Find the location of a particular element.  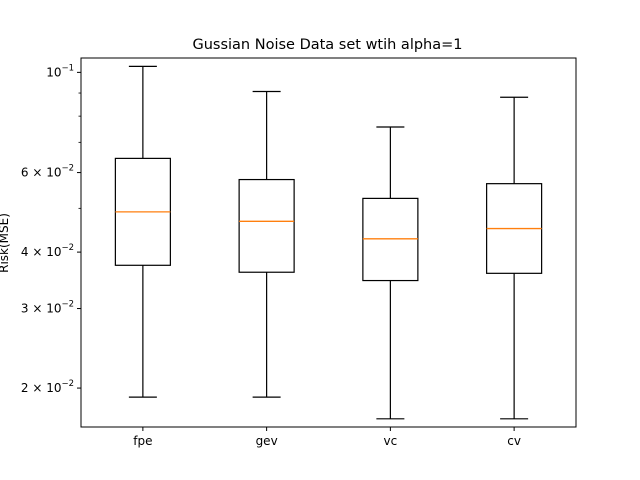

x-tick-label: cv is located at coordinates (514, 441).